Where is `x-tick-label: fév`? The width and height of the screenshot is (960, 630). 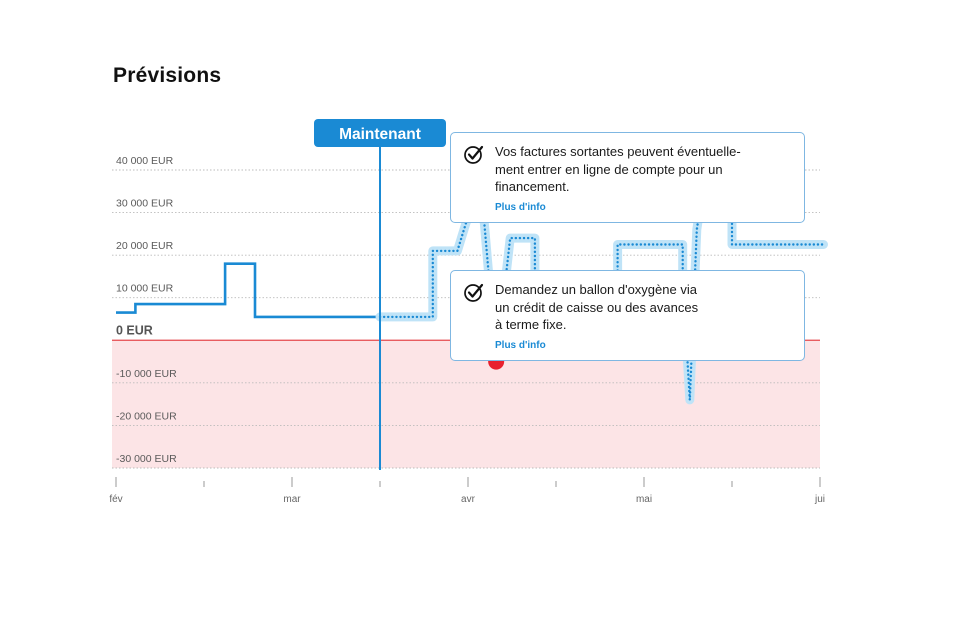 x-tick-label: fév is located at coordinates (115, 499).